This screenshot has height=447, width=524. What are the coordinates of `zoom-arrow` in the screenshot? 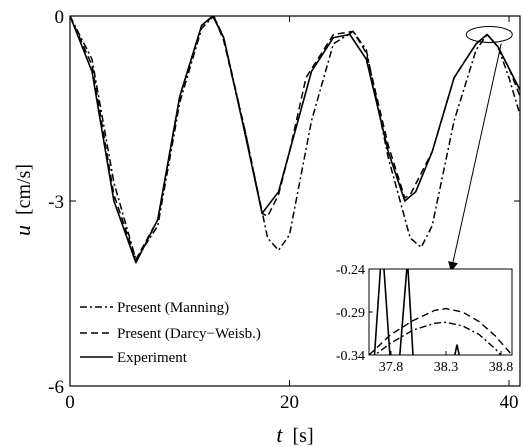 It's located at (476, 156).